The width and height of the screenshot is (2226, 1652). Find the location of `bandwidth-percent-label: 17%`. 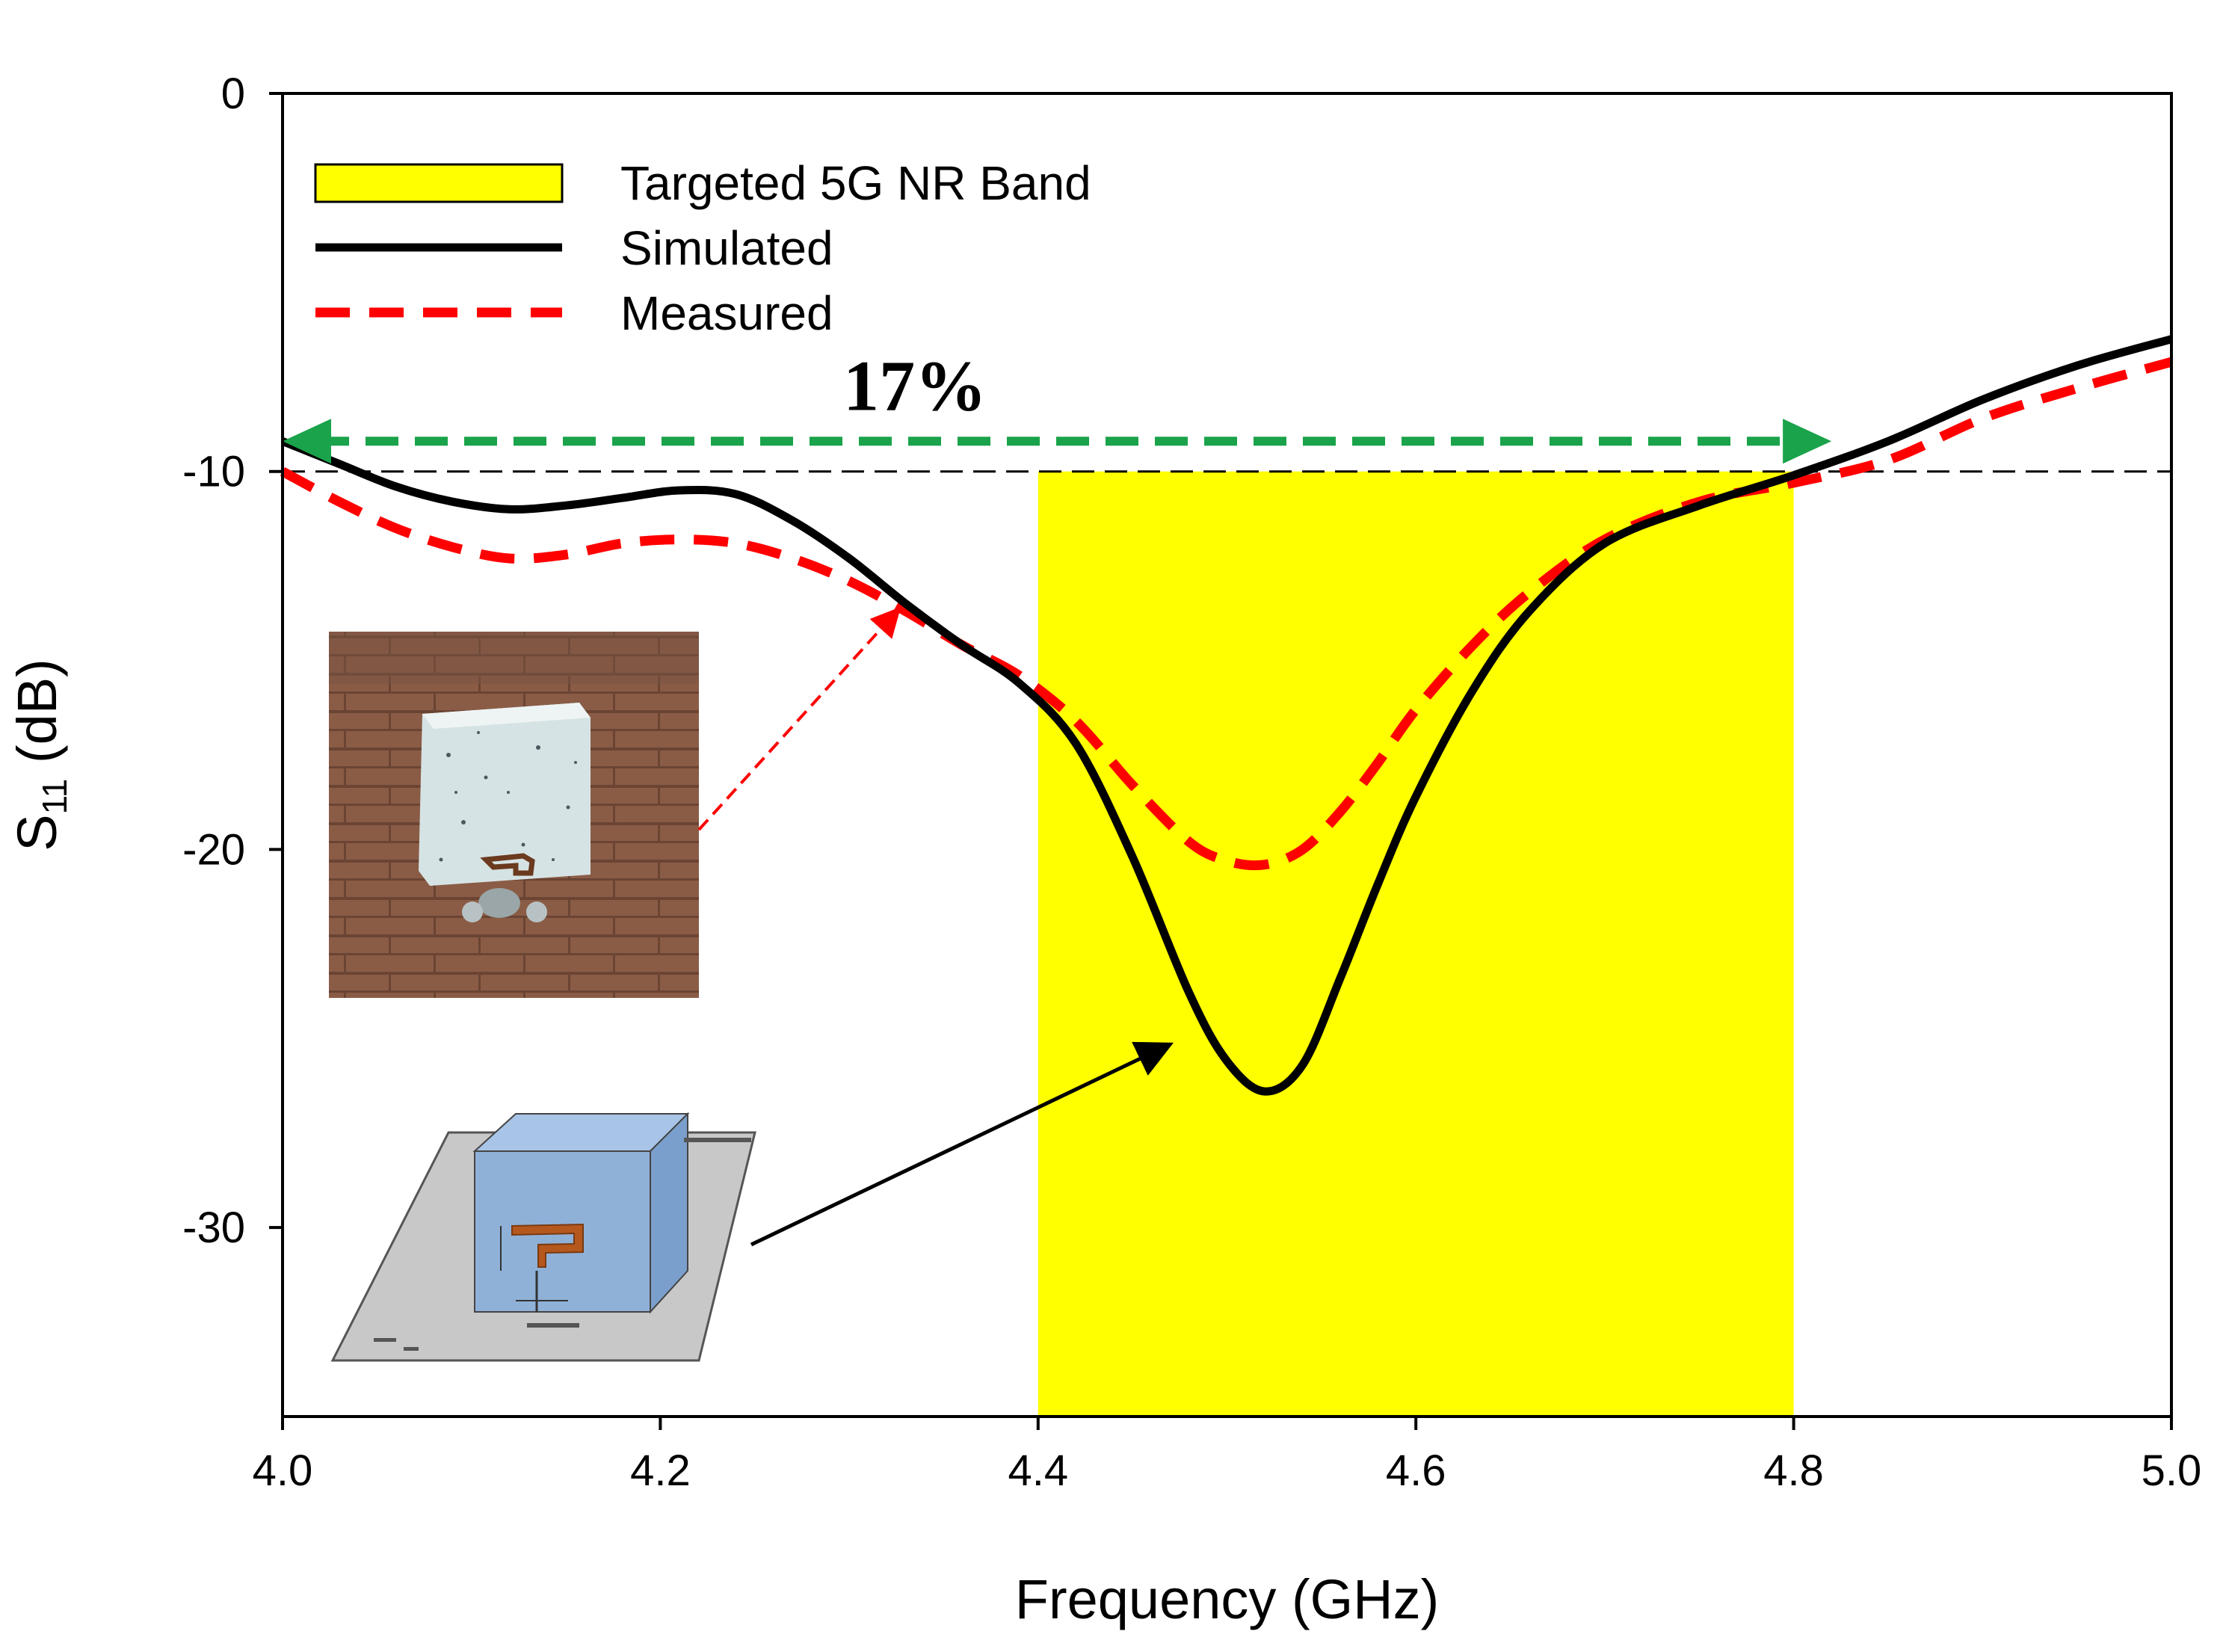

bandwidth-percent-label: 17% is located at coordinates (915, 385).